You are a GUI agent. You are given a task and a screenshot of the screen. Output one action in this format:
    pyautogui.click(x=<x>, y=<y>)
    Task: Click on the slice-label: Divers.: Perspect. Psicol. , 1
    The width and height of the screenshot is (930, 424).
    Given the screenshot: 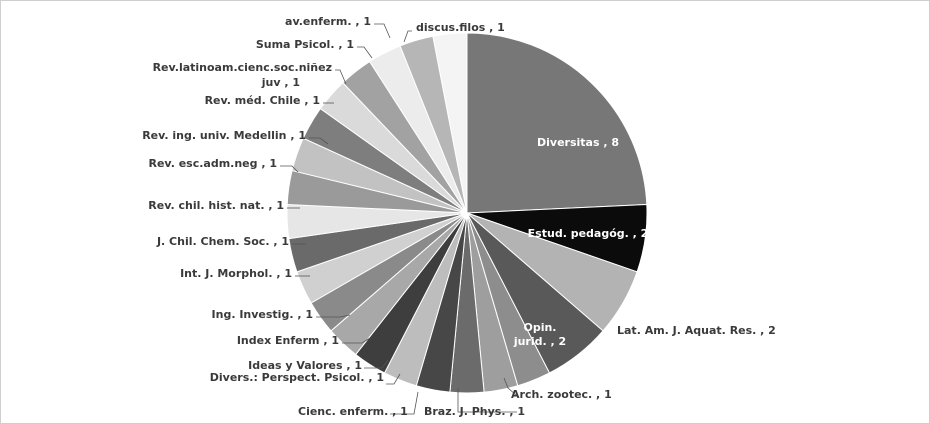 What is the action you would take?
    pyautogui.click(x=297, y=377)
    